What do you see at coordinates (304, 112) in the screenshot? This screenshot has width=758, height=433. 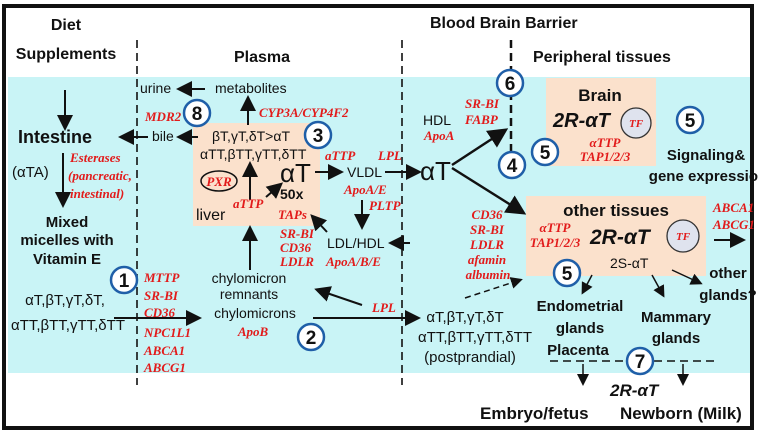 I see `cyp-label: CYP3A/CYP4F2` at bounding box center [304, 112].